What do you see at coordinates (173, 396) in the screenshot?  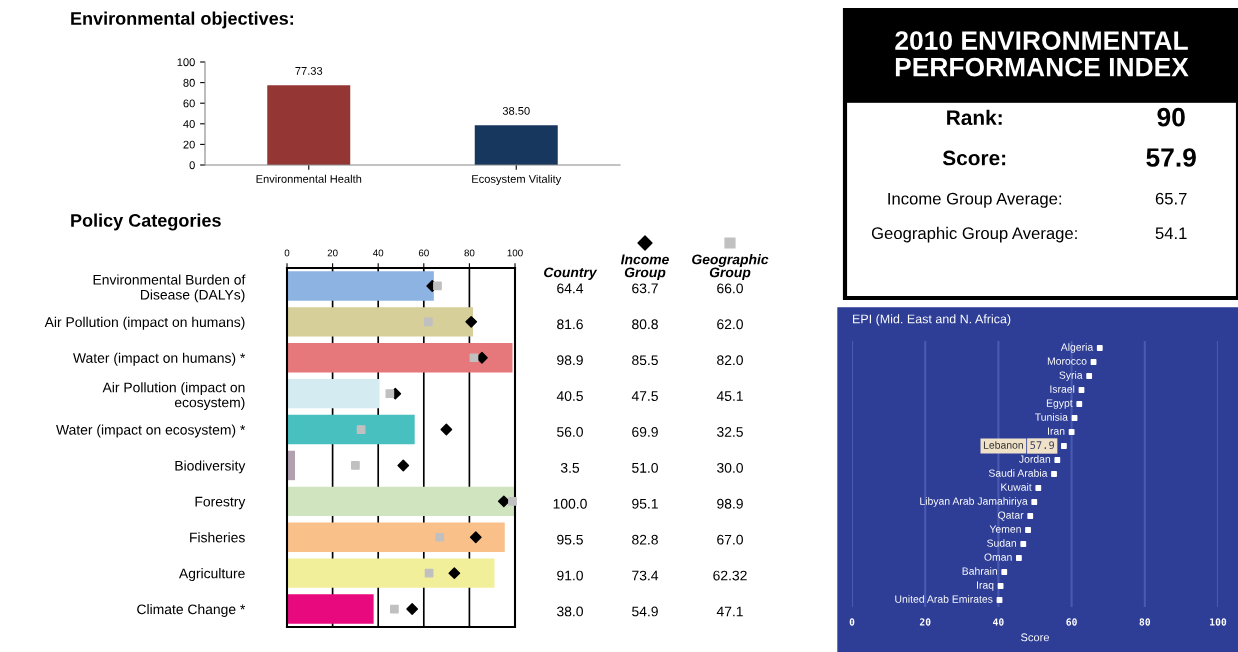 I see `y-tick-label: Air Pollution (impact on ecosystem)` at bounding box center [173, 396].